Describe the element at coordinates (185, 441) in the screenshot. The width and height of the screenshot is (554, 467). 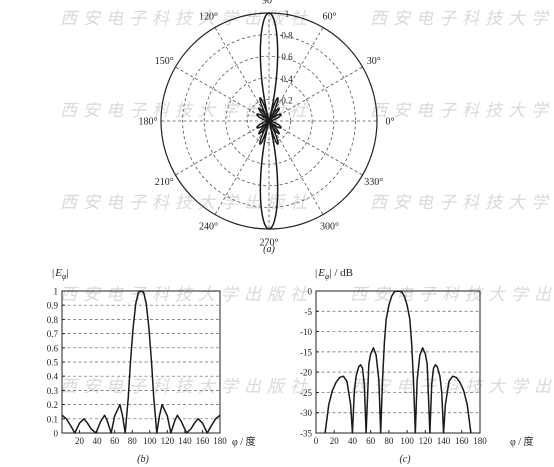
I see `b-xtick-label: 140` at that location.